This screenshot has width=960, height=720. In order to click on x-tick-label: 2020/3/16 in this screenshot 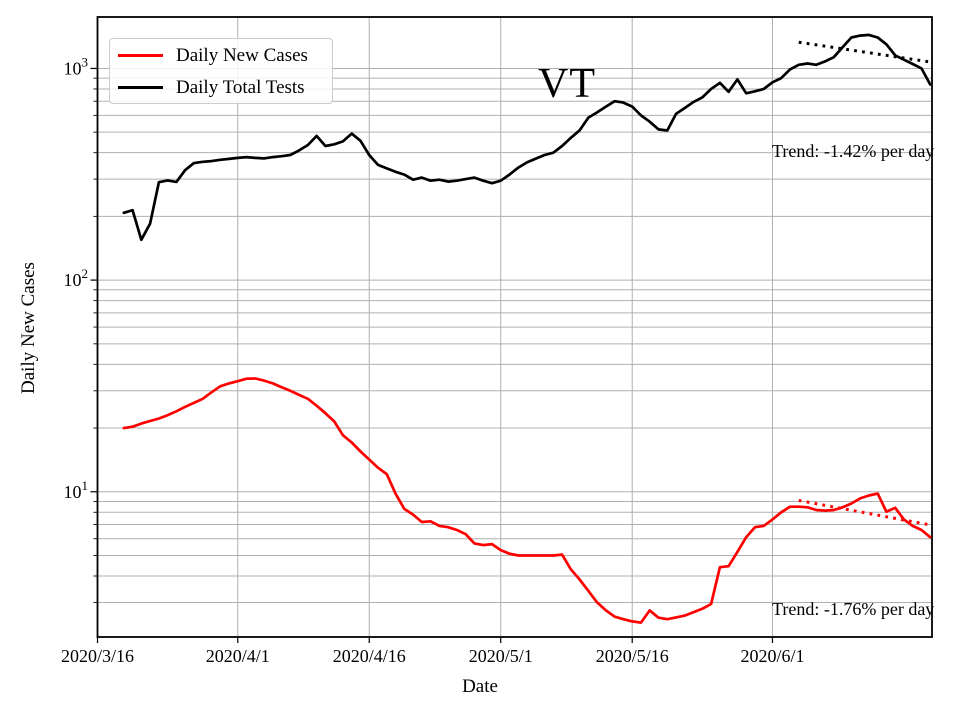, I will do `click(97, 656)`.